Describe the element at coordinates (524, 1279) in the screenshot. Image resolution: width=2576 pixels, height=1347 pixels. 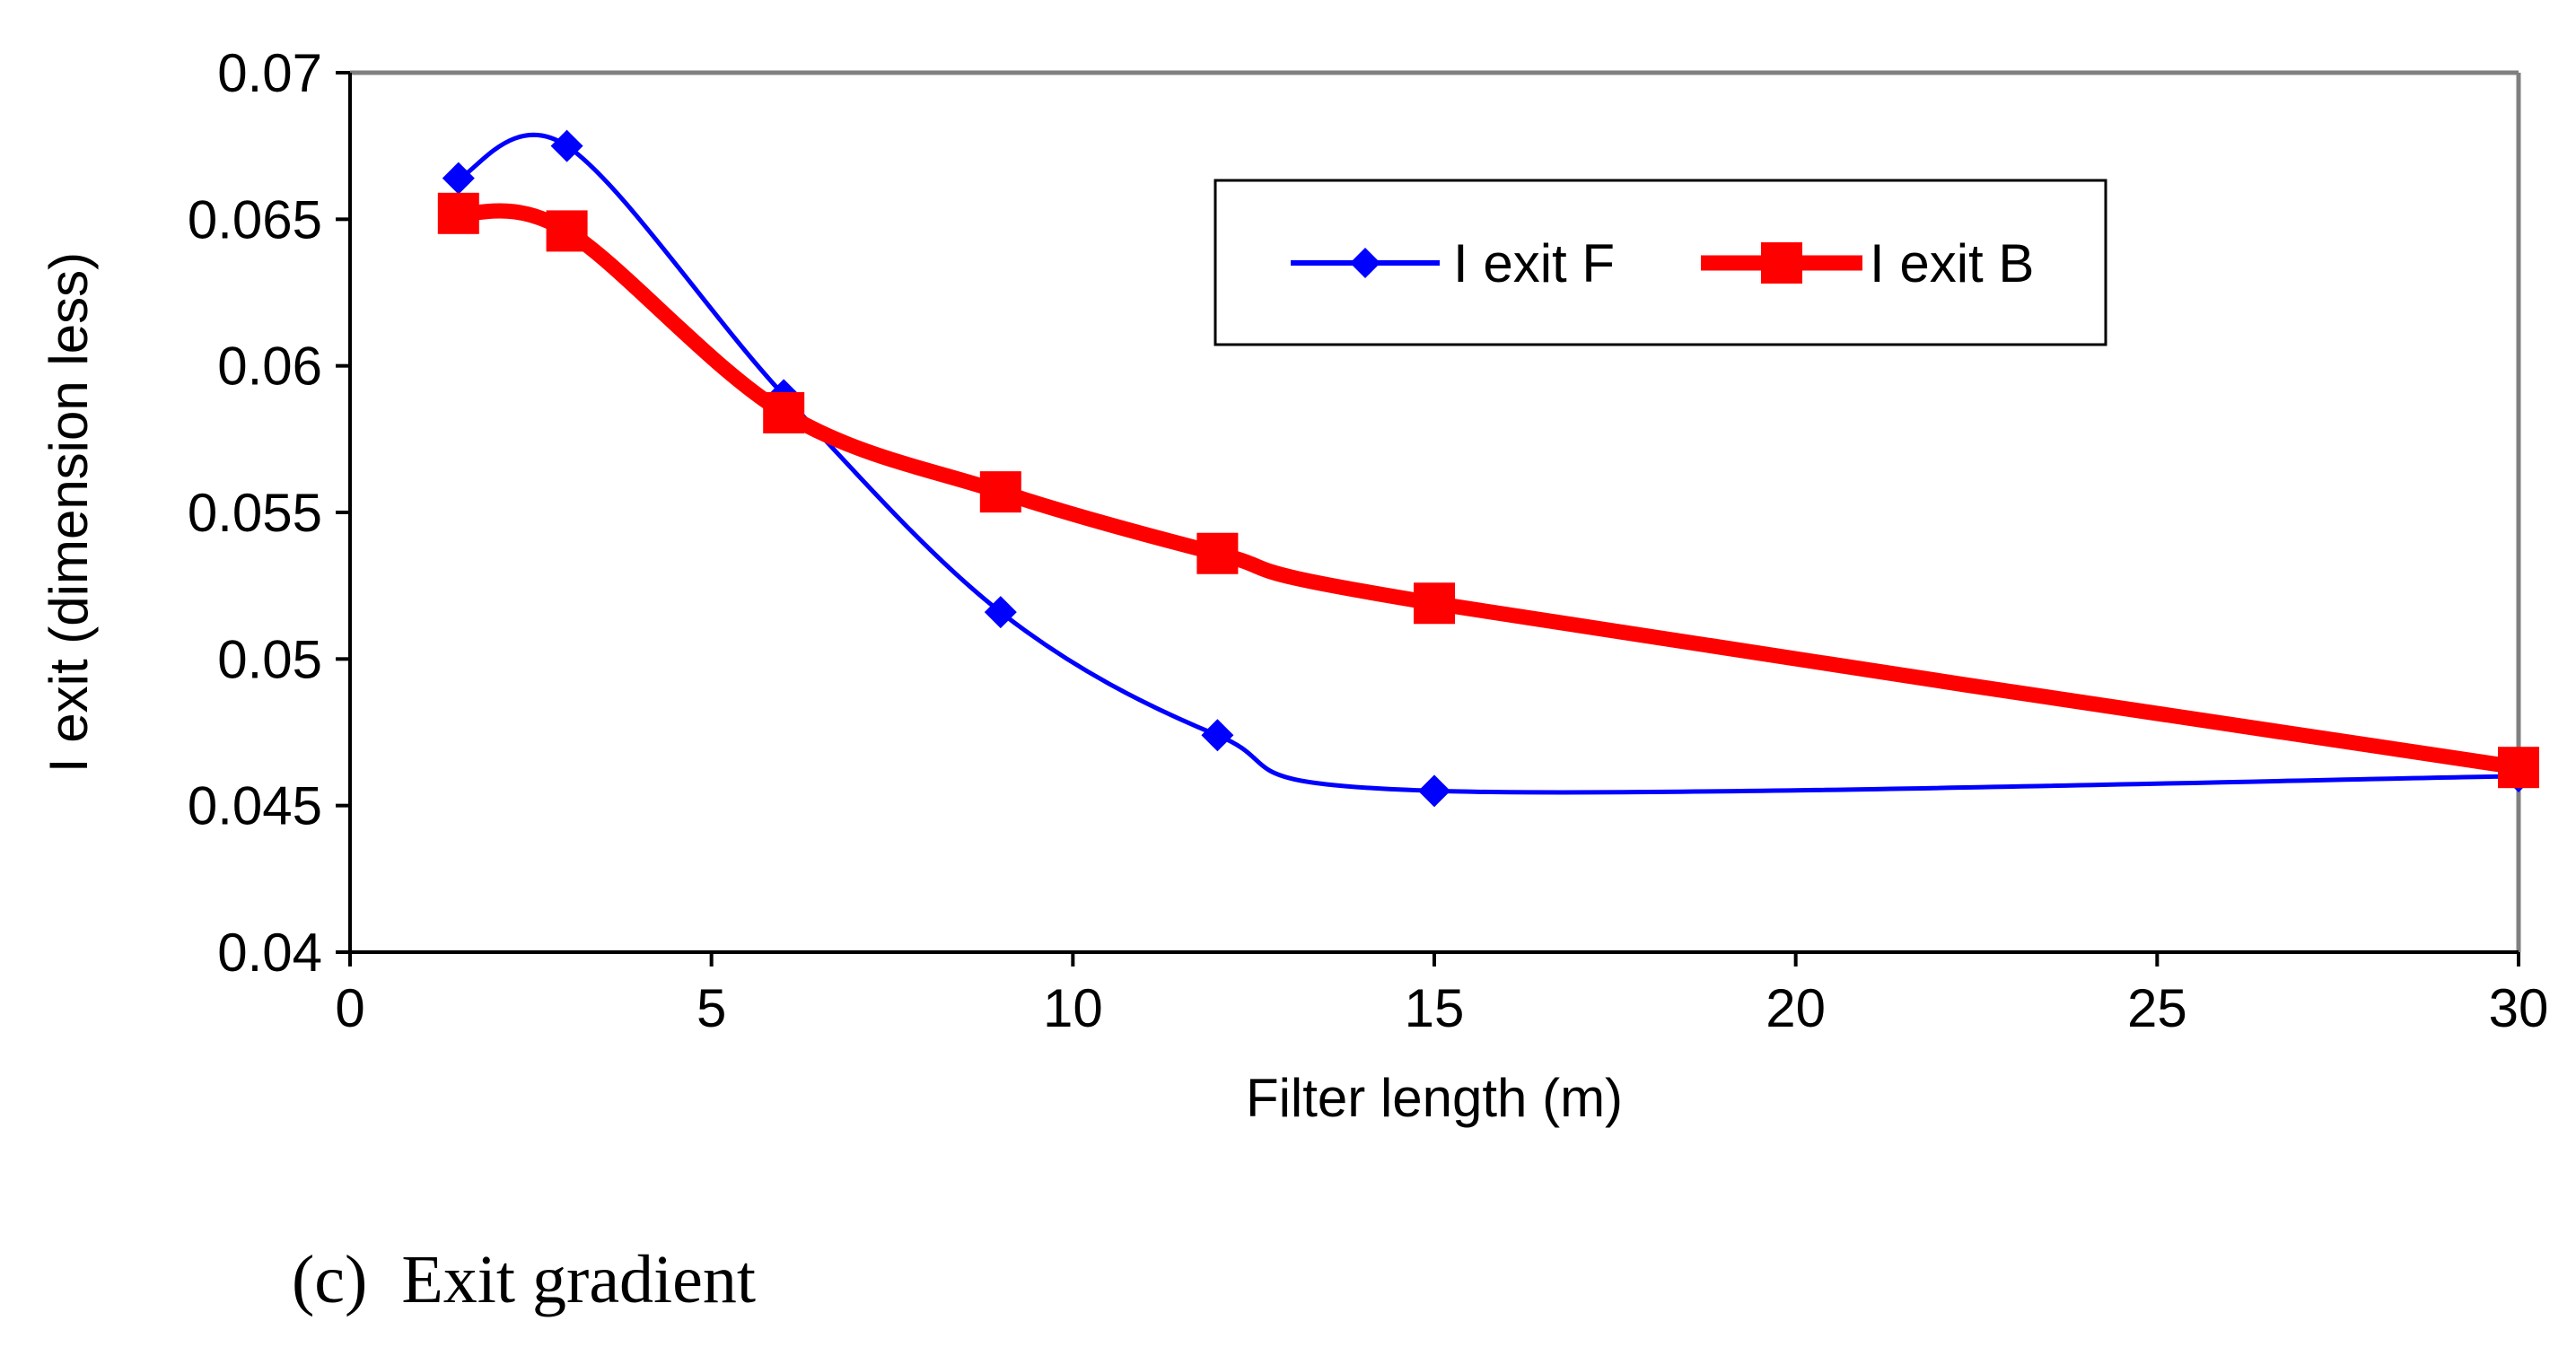
I see `figure-caption: (c) Exit gradient` at that location.